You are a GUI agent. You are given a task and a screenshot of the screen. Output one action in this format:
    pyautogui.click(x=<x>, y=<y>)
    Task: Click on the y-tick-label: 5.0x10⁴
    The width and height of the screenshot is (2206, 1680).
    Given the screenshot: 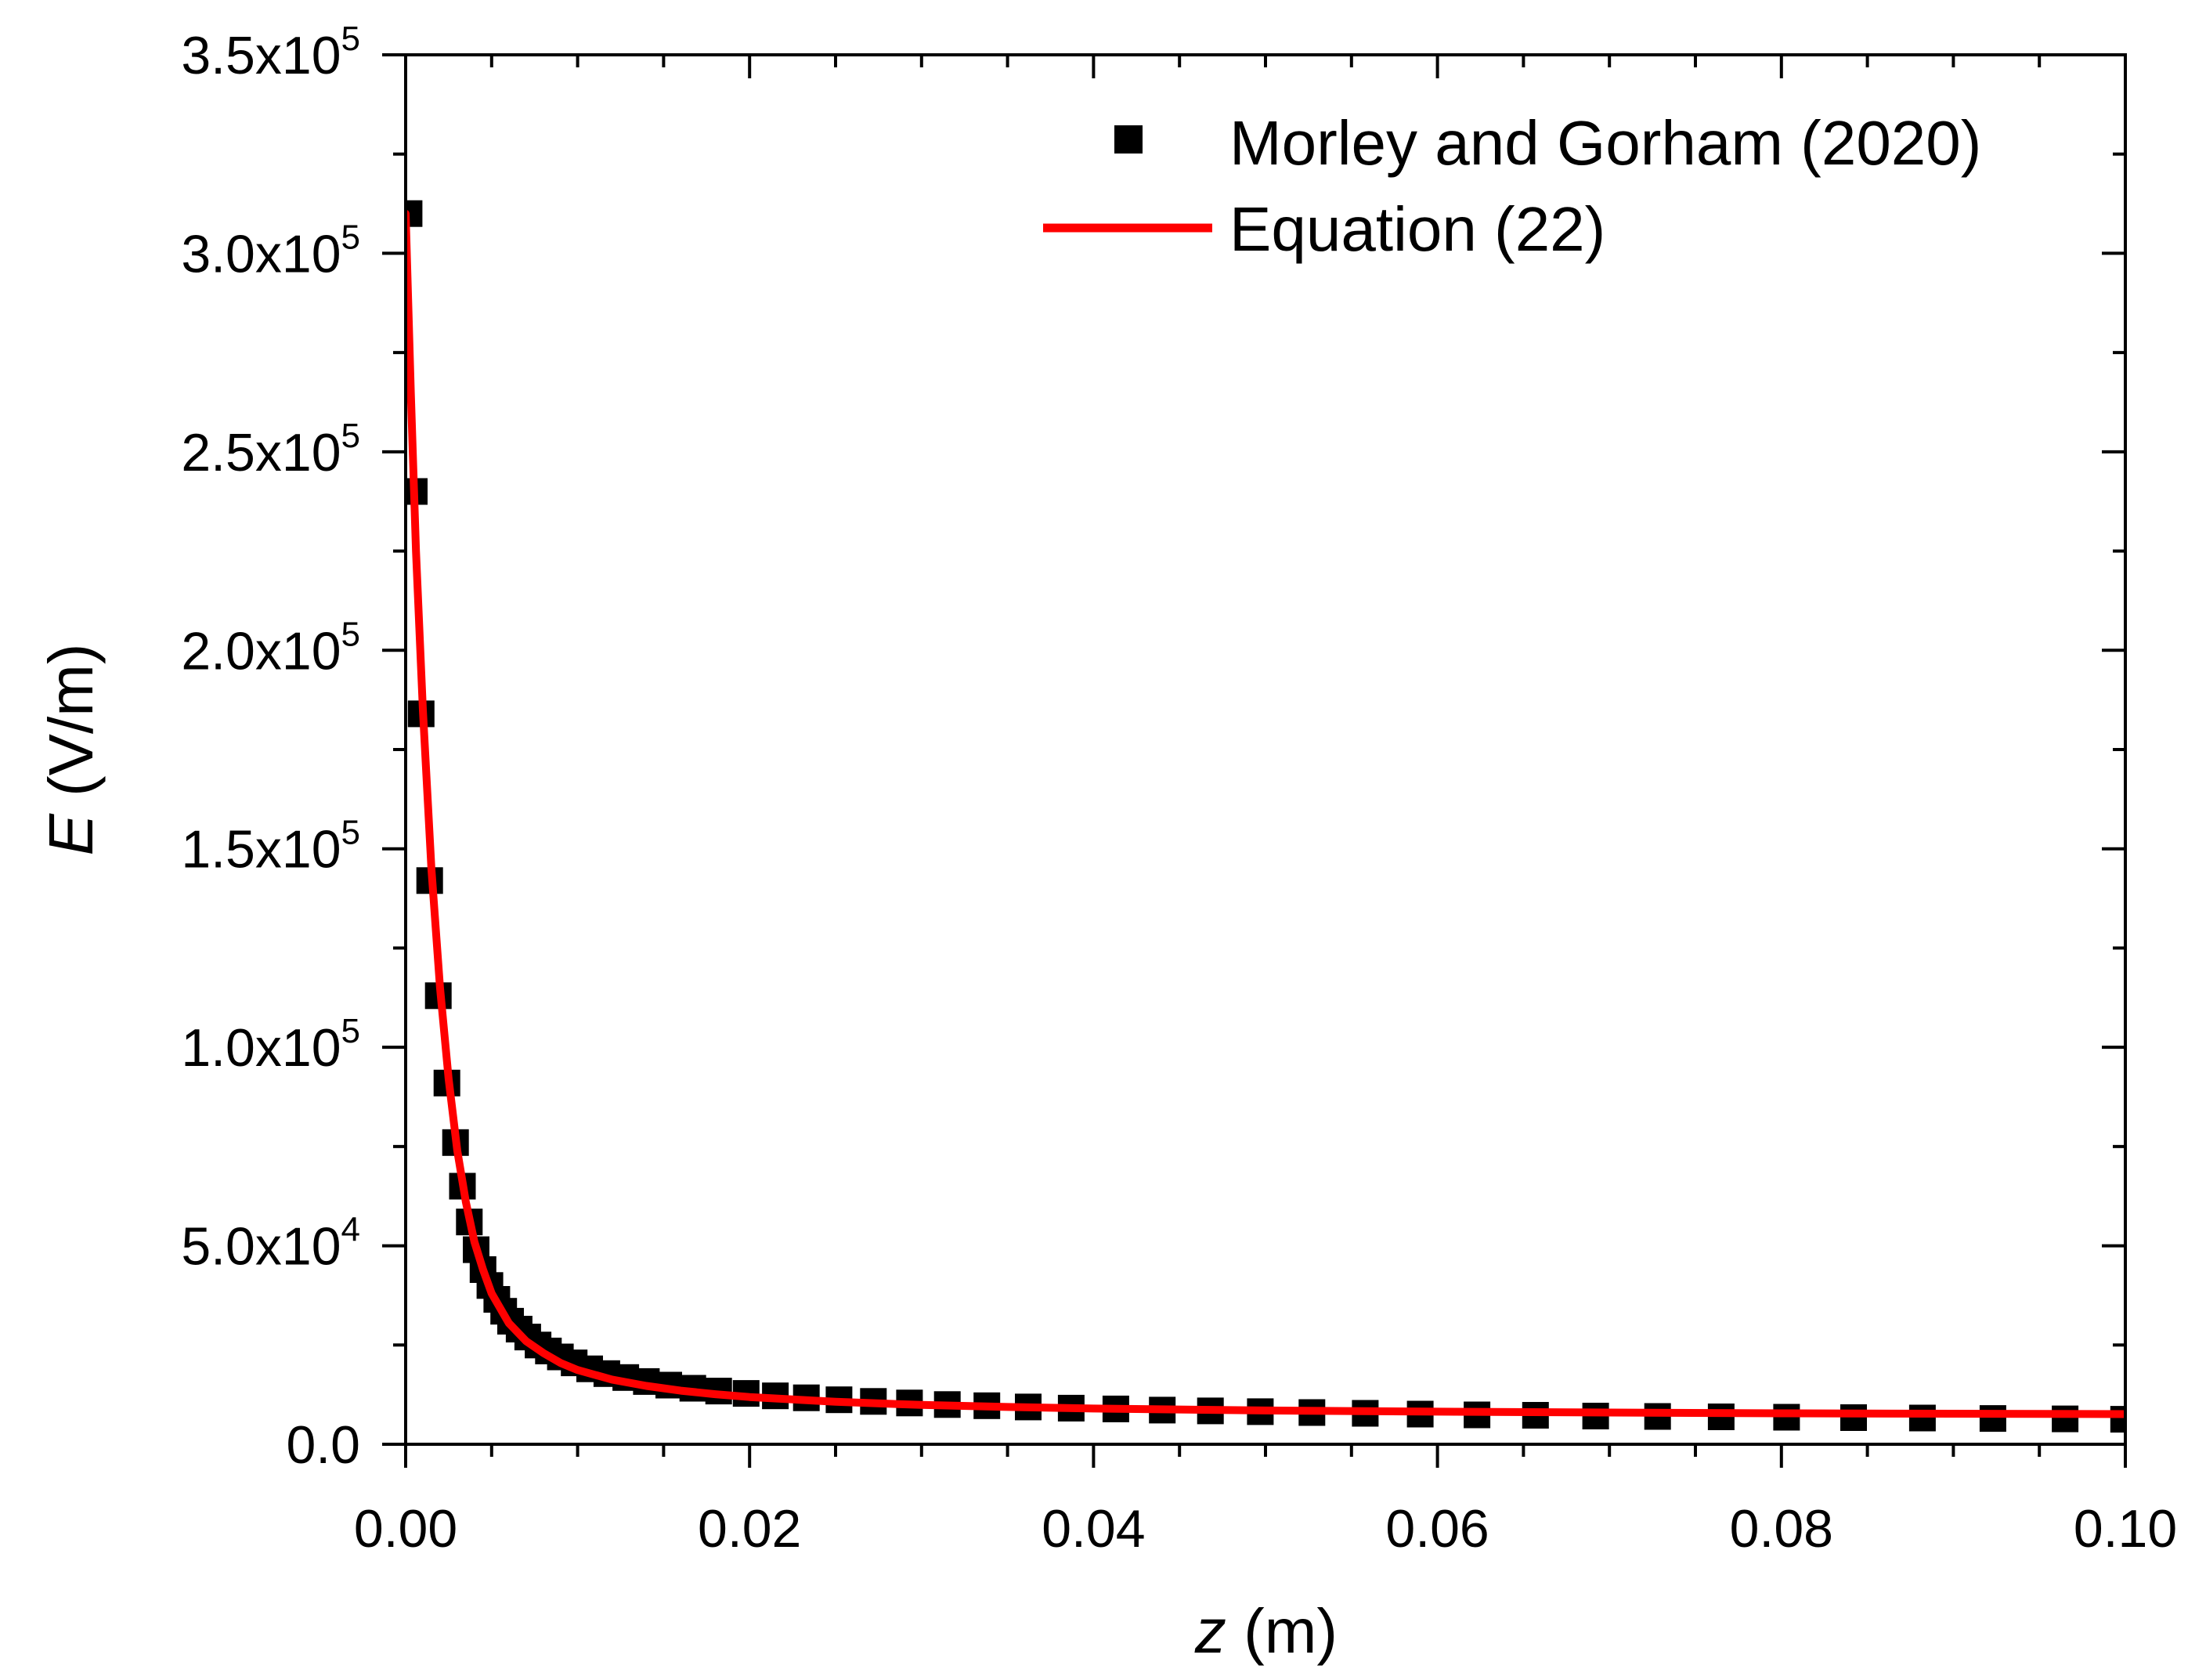 What is the action you would take?
    pyautogui.click(x=270, y=1244)
    